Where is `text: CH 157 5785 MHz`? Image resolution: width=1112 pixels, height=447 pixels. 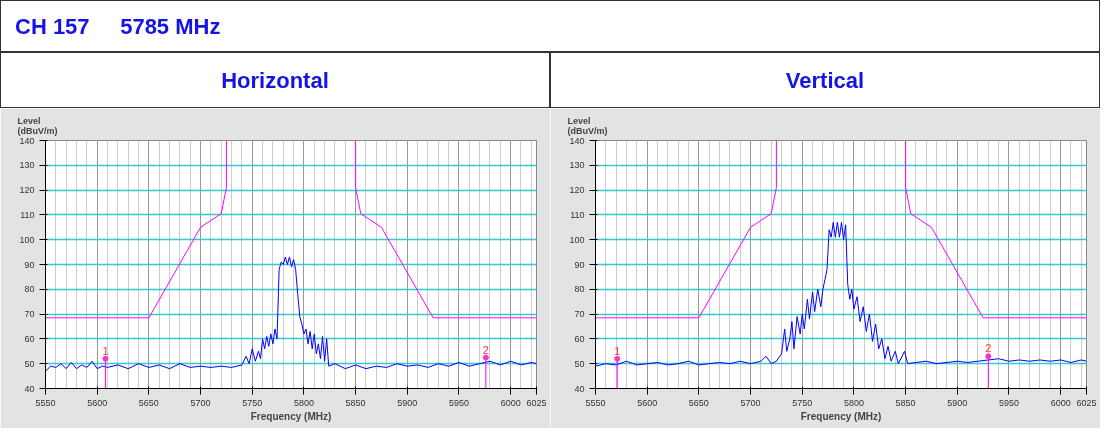 text: CH 157 5785 MHz is located at coordinates (118, 26).